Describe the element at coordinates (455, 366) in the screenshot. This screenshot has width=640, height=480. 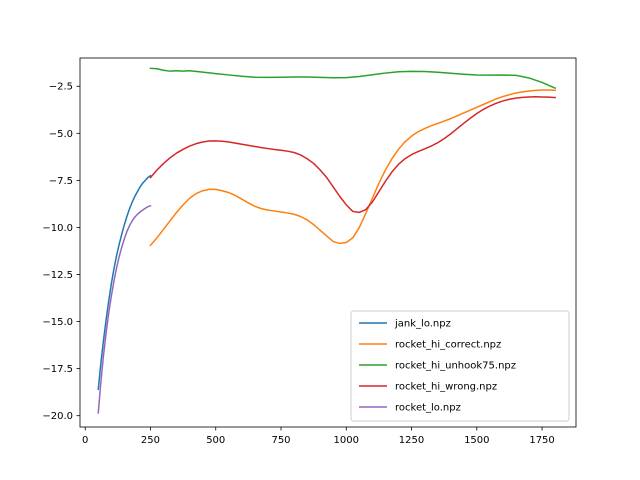
I see `legend-label-2: rocket_hi_unhook75.npz` at that location.